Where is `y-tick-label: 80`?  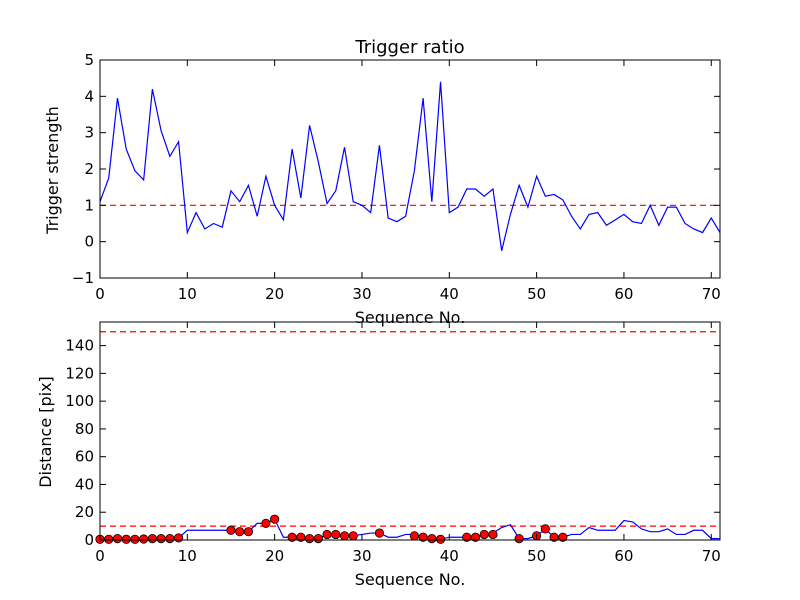 y-tick-label: 80 is located at coordinates (84, 429).